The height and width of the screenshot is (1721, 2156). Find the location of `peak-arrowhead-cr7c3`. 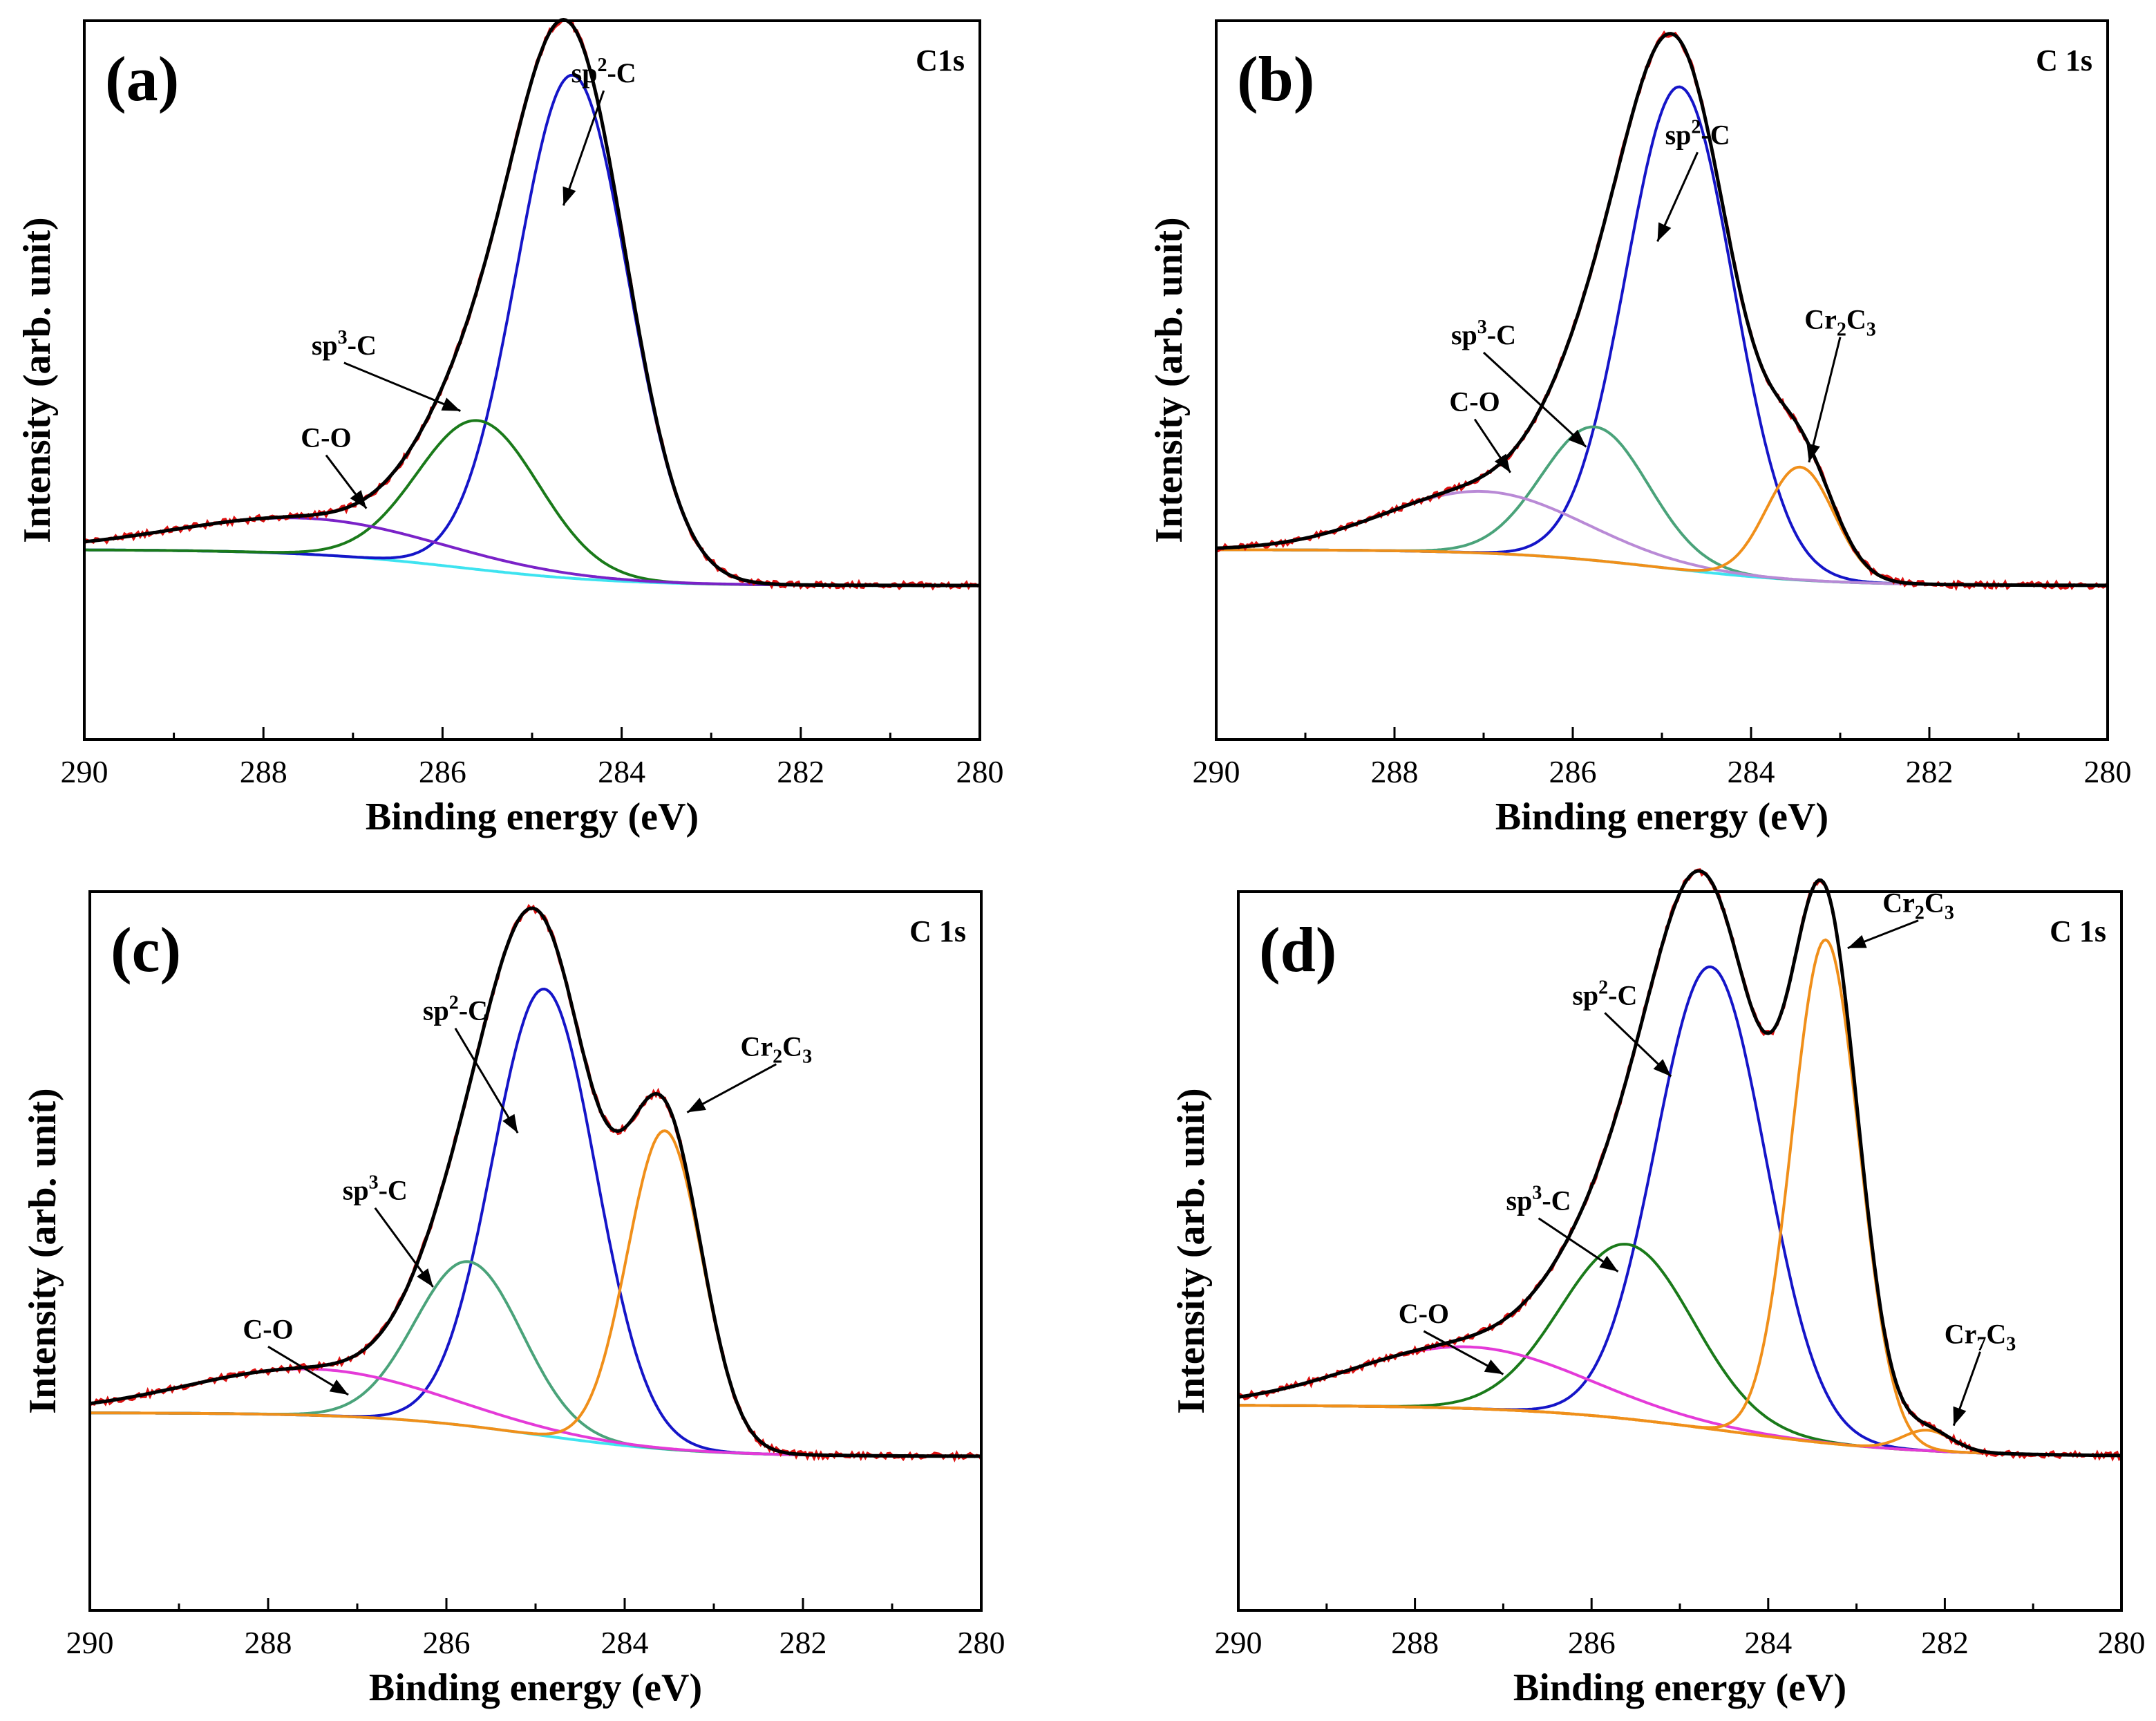

peak-arrowhead-cr7c3 is located at coordinates (1960, 1416).